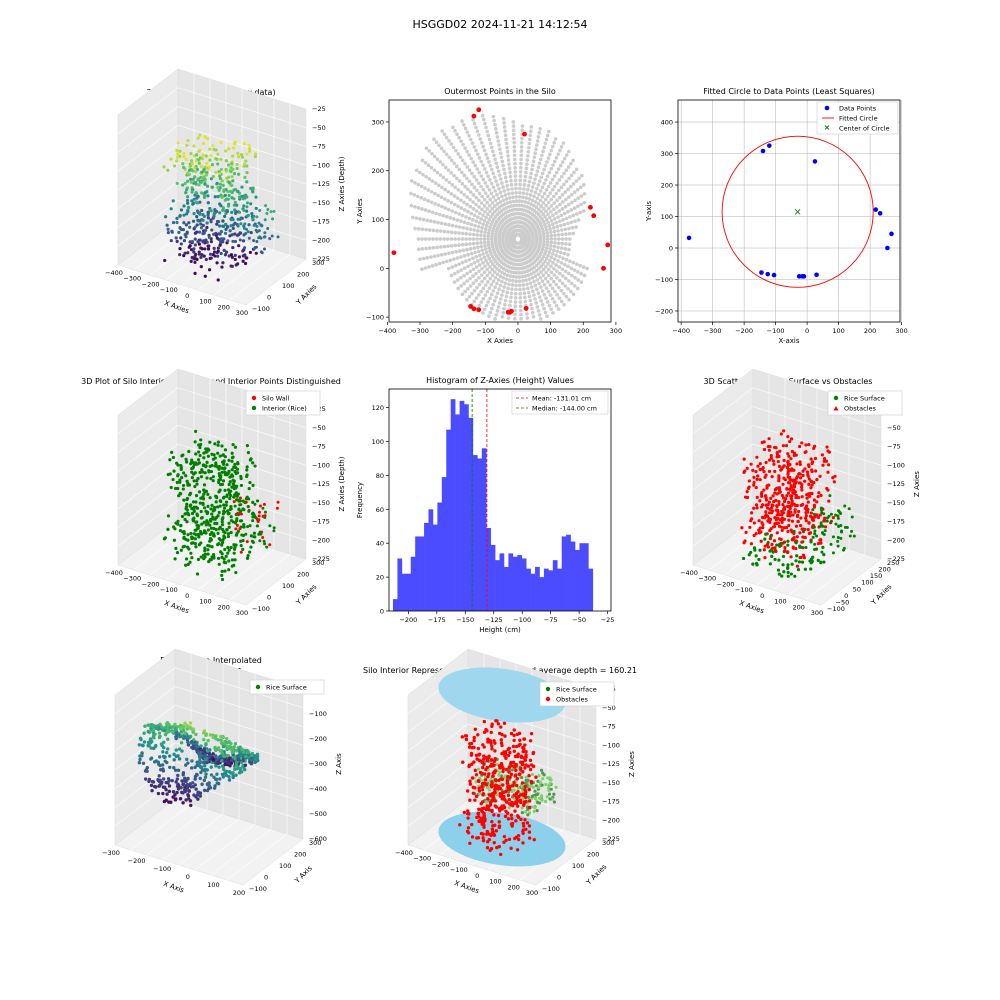 The height and width of the screenshot is (1000, 1000). What do you see at coordinates (817, 426) in the screenshot?
I see `obst3d-grid` at bounding box center [817, 426].